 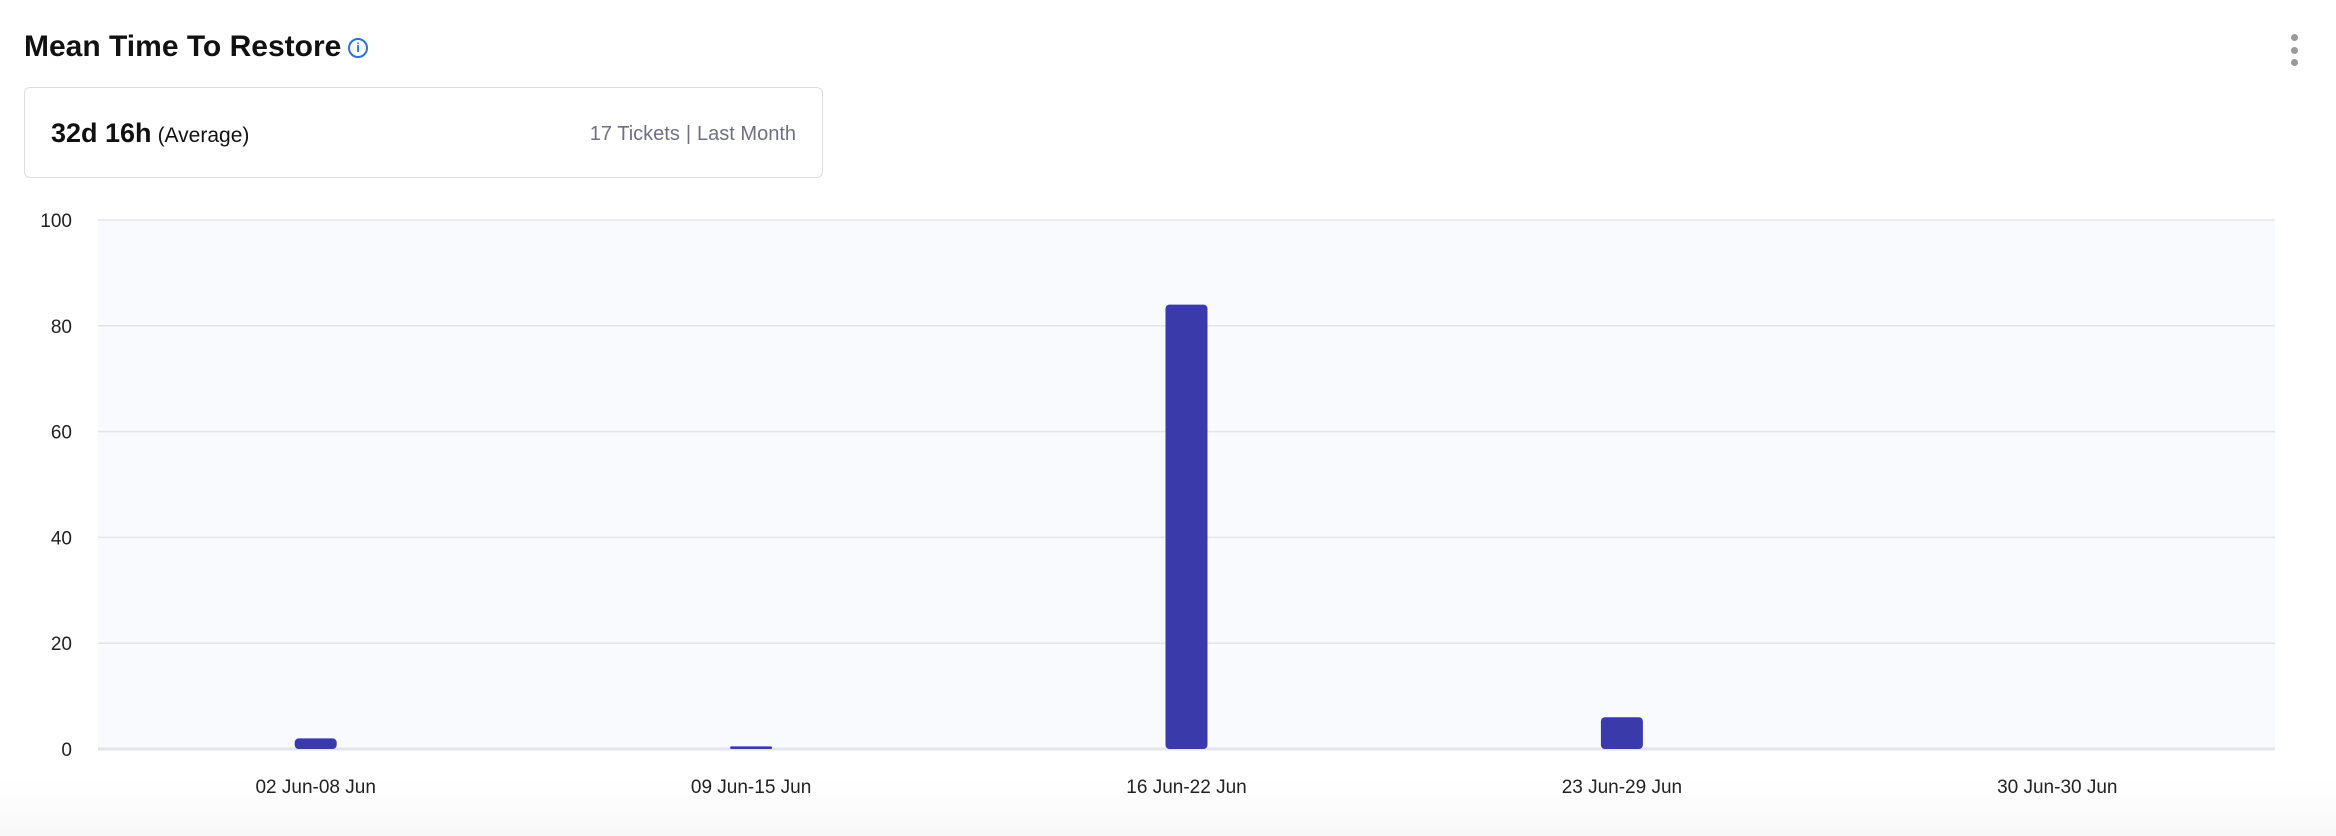 I want to click on y-tick-label: 60, so click(x=61, y=433).